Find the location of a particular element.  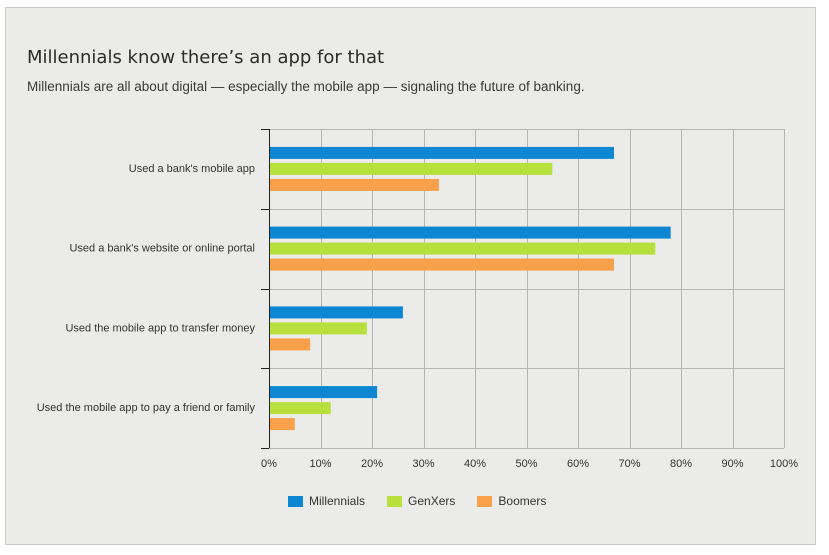

x-tick-label: 30% is located at coordinates (423, 464).